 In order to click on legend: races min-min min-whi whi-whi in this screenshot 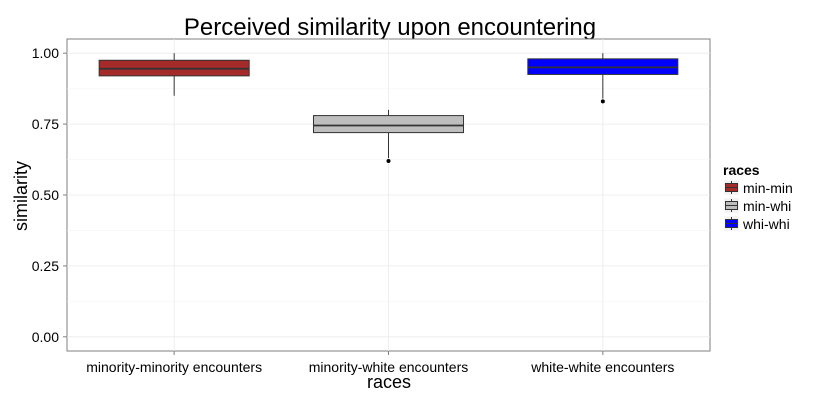, I will do `click(758, 197)`.